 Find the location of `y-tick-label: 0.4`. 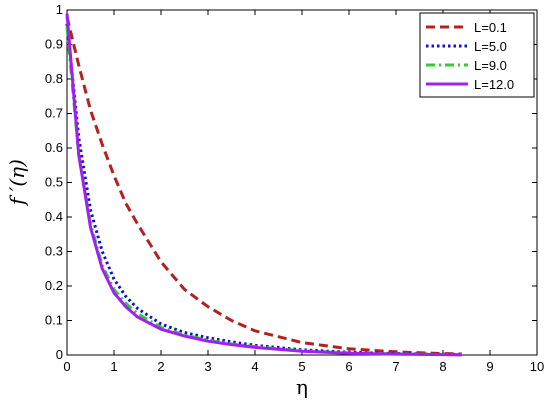

y-tick-label: 0.4 is located at coordinates (54, 216).